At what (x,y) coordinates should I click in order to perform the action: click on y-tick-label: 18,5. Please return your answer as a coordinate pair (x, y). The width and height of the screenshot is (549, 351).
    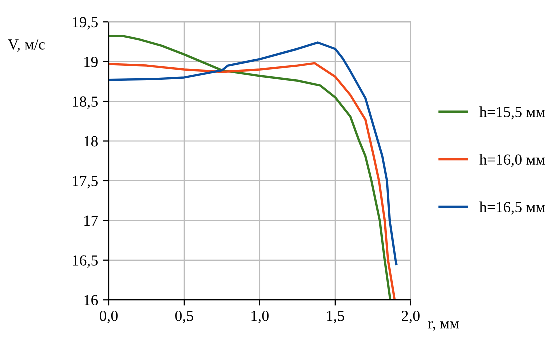
    Looking at the image, I should click on (85, 103).